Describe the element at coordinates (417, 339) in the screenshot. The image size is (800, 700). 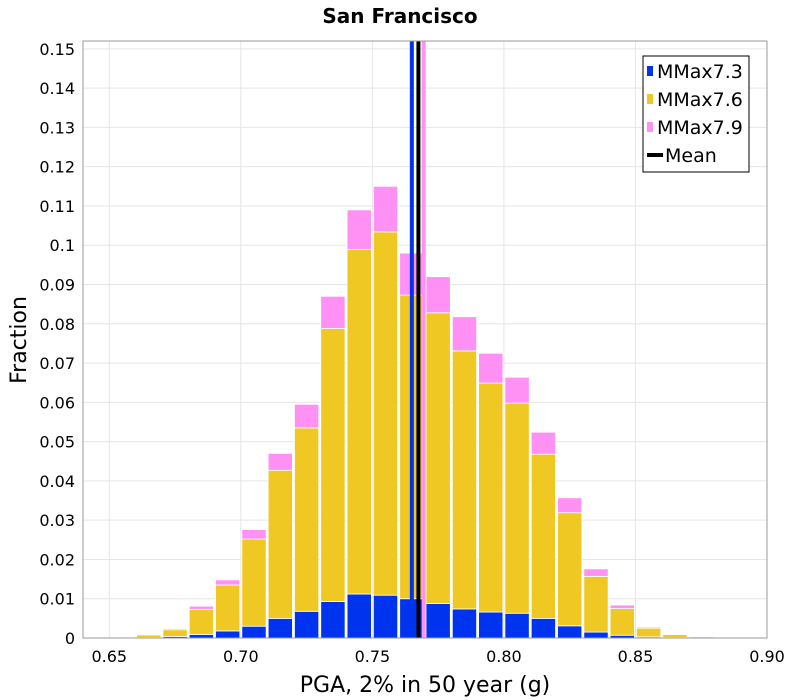
I see `mean-lines` at that location.